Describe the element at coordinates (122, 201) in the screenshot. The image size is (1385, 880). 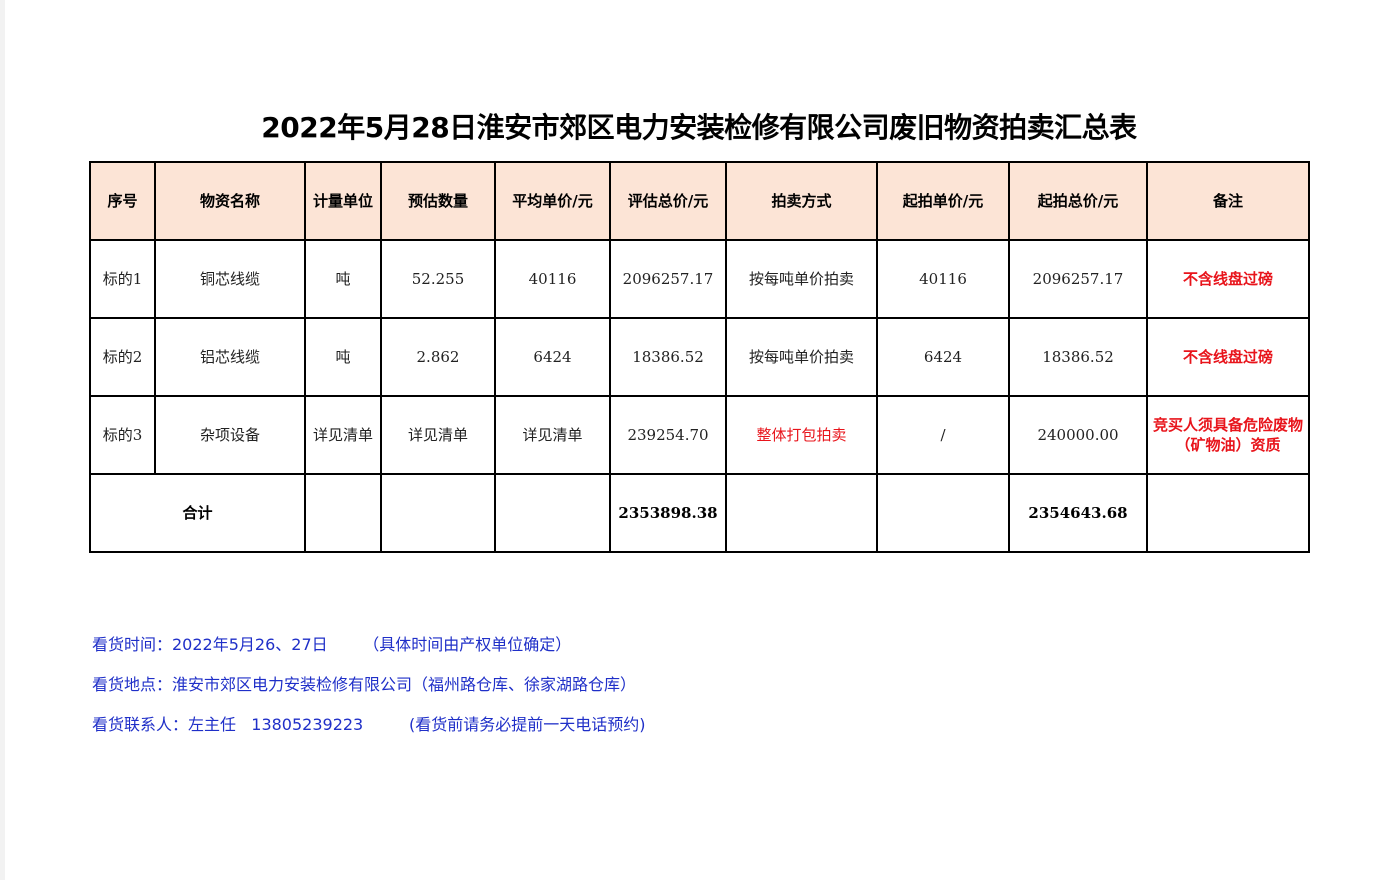
I see `header-cell: 序号` at that location.